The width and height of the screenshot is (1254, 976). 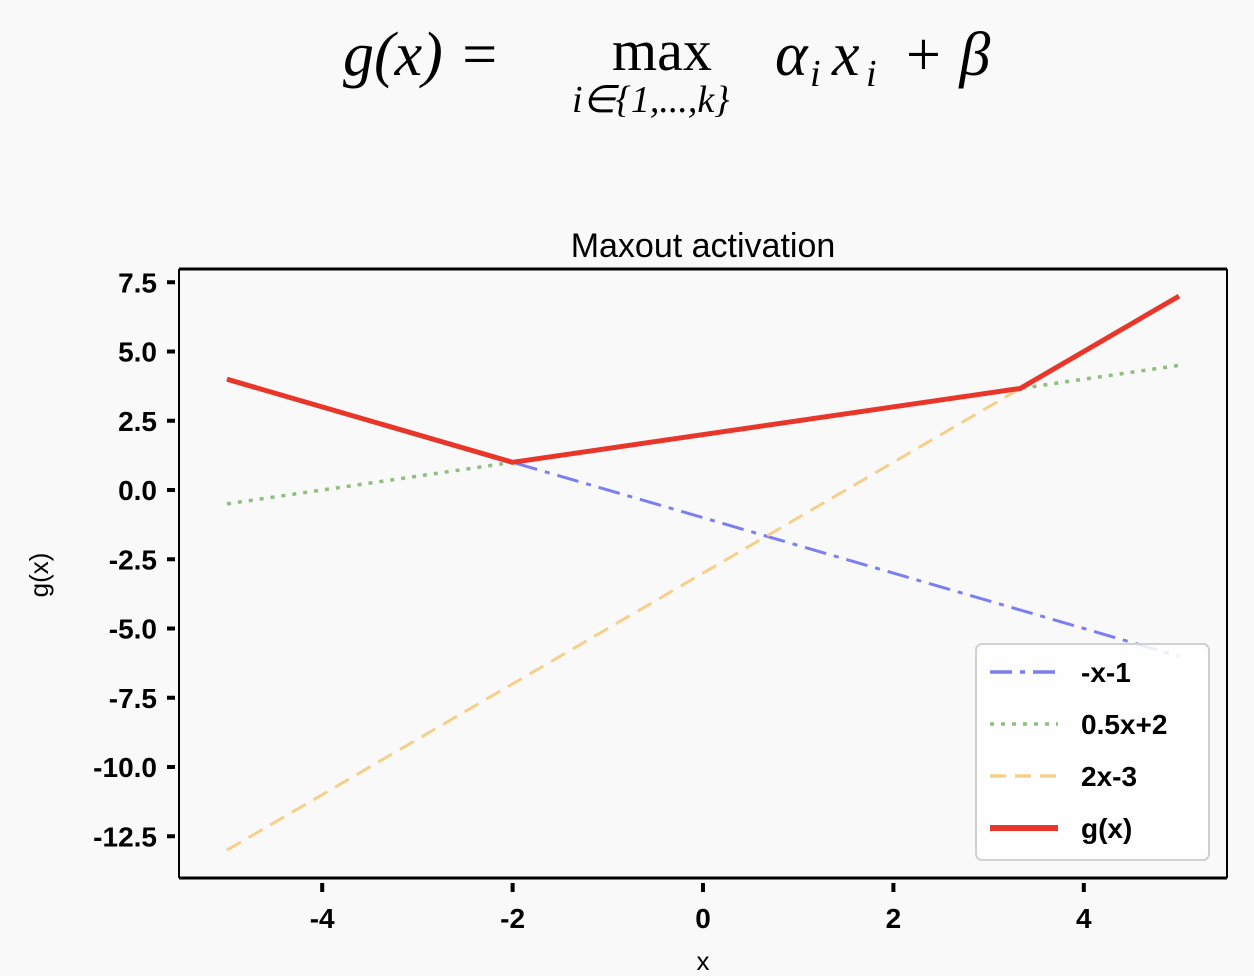 What do you see at coordinates (703, 918) in the screenshot?
I see `x-tick-label: 0` at bounding box center [703, 918].